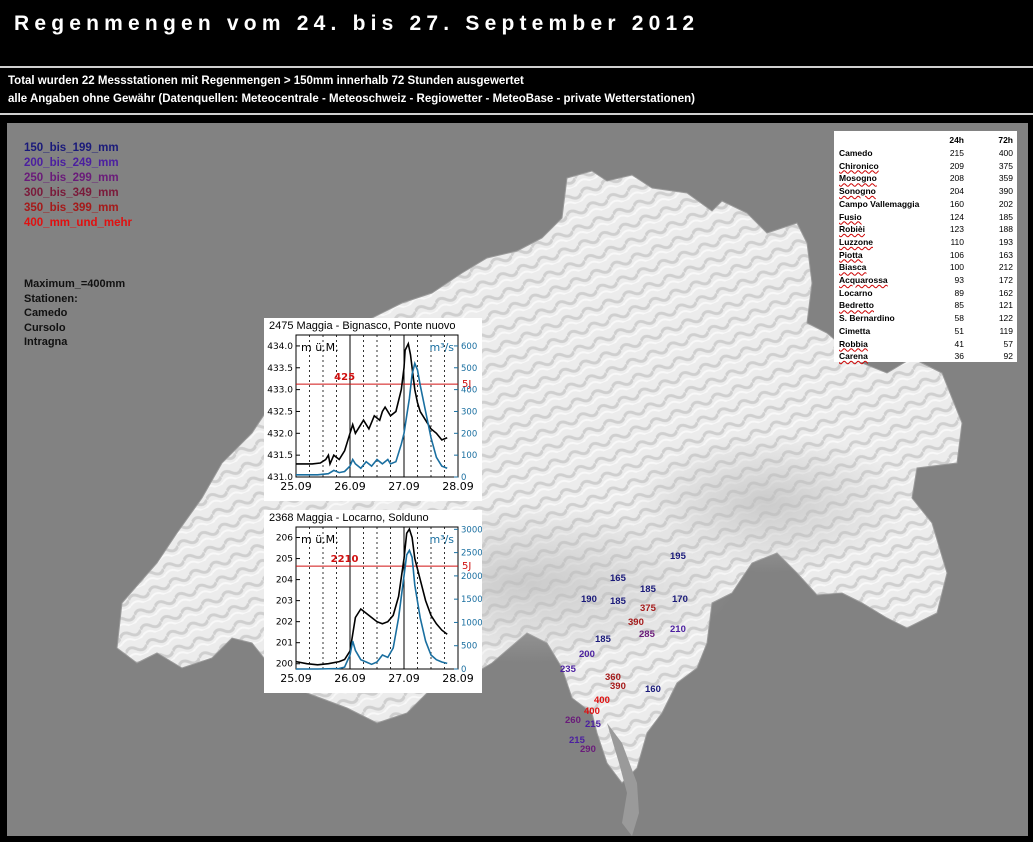 This screenshot has width=1033, height=842. I want to click on x-tick-label: 26.09, so click(350, 486).